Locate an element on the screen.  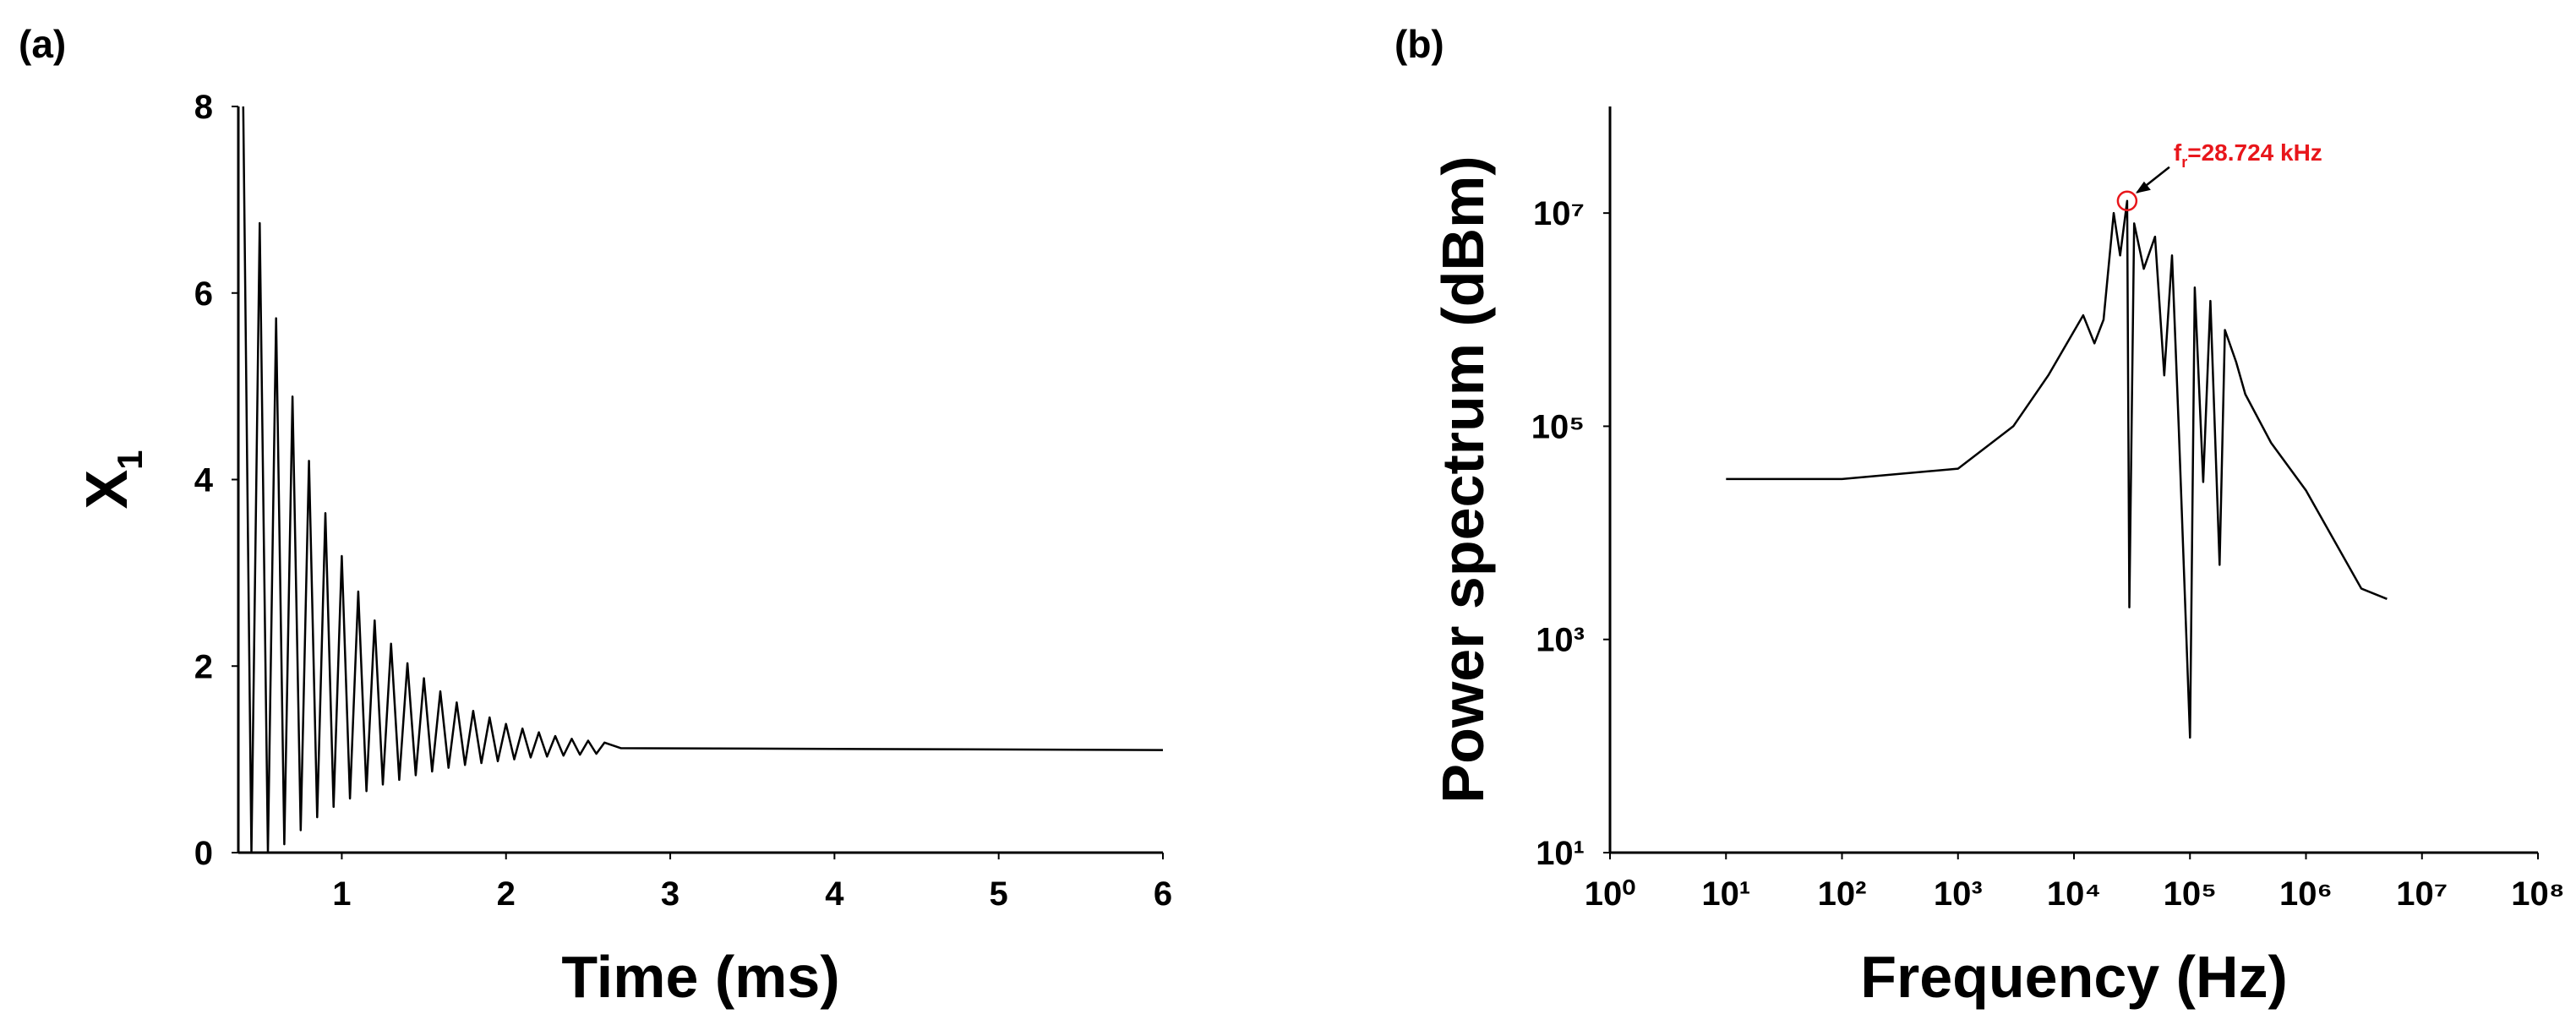
x-tick-label: 10⁰ is located at coordinates (1610, 894).